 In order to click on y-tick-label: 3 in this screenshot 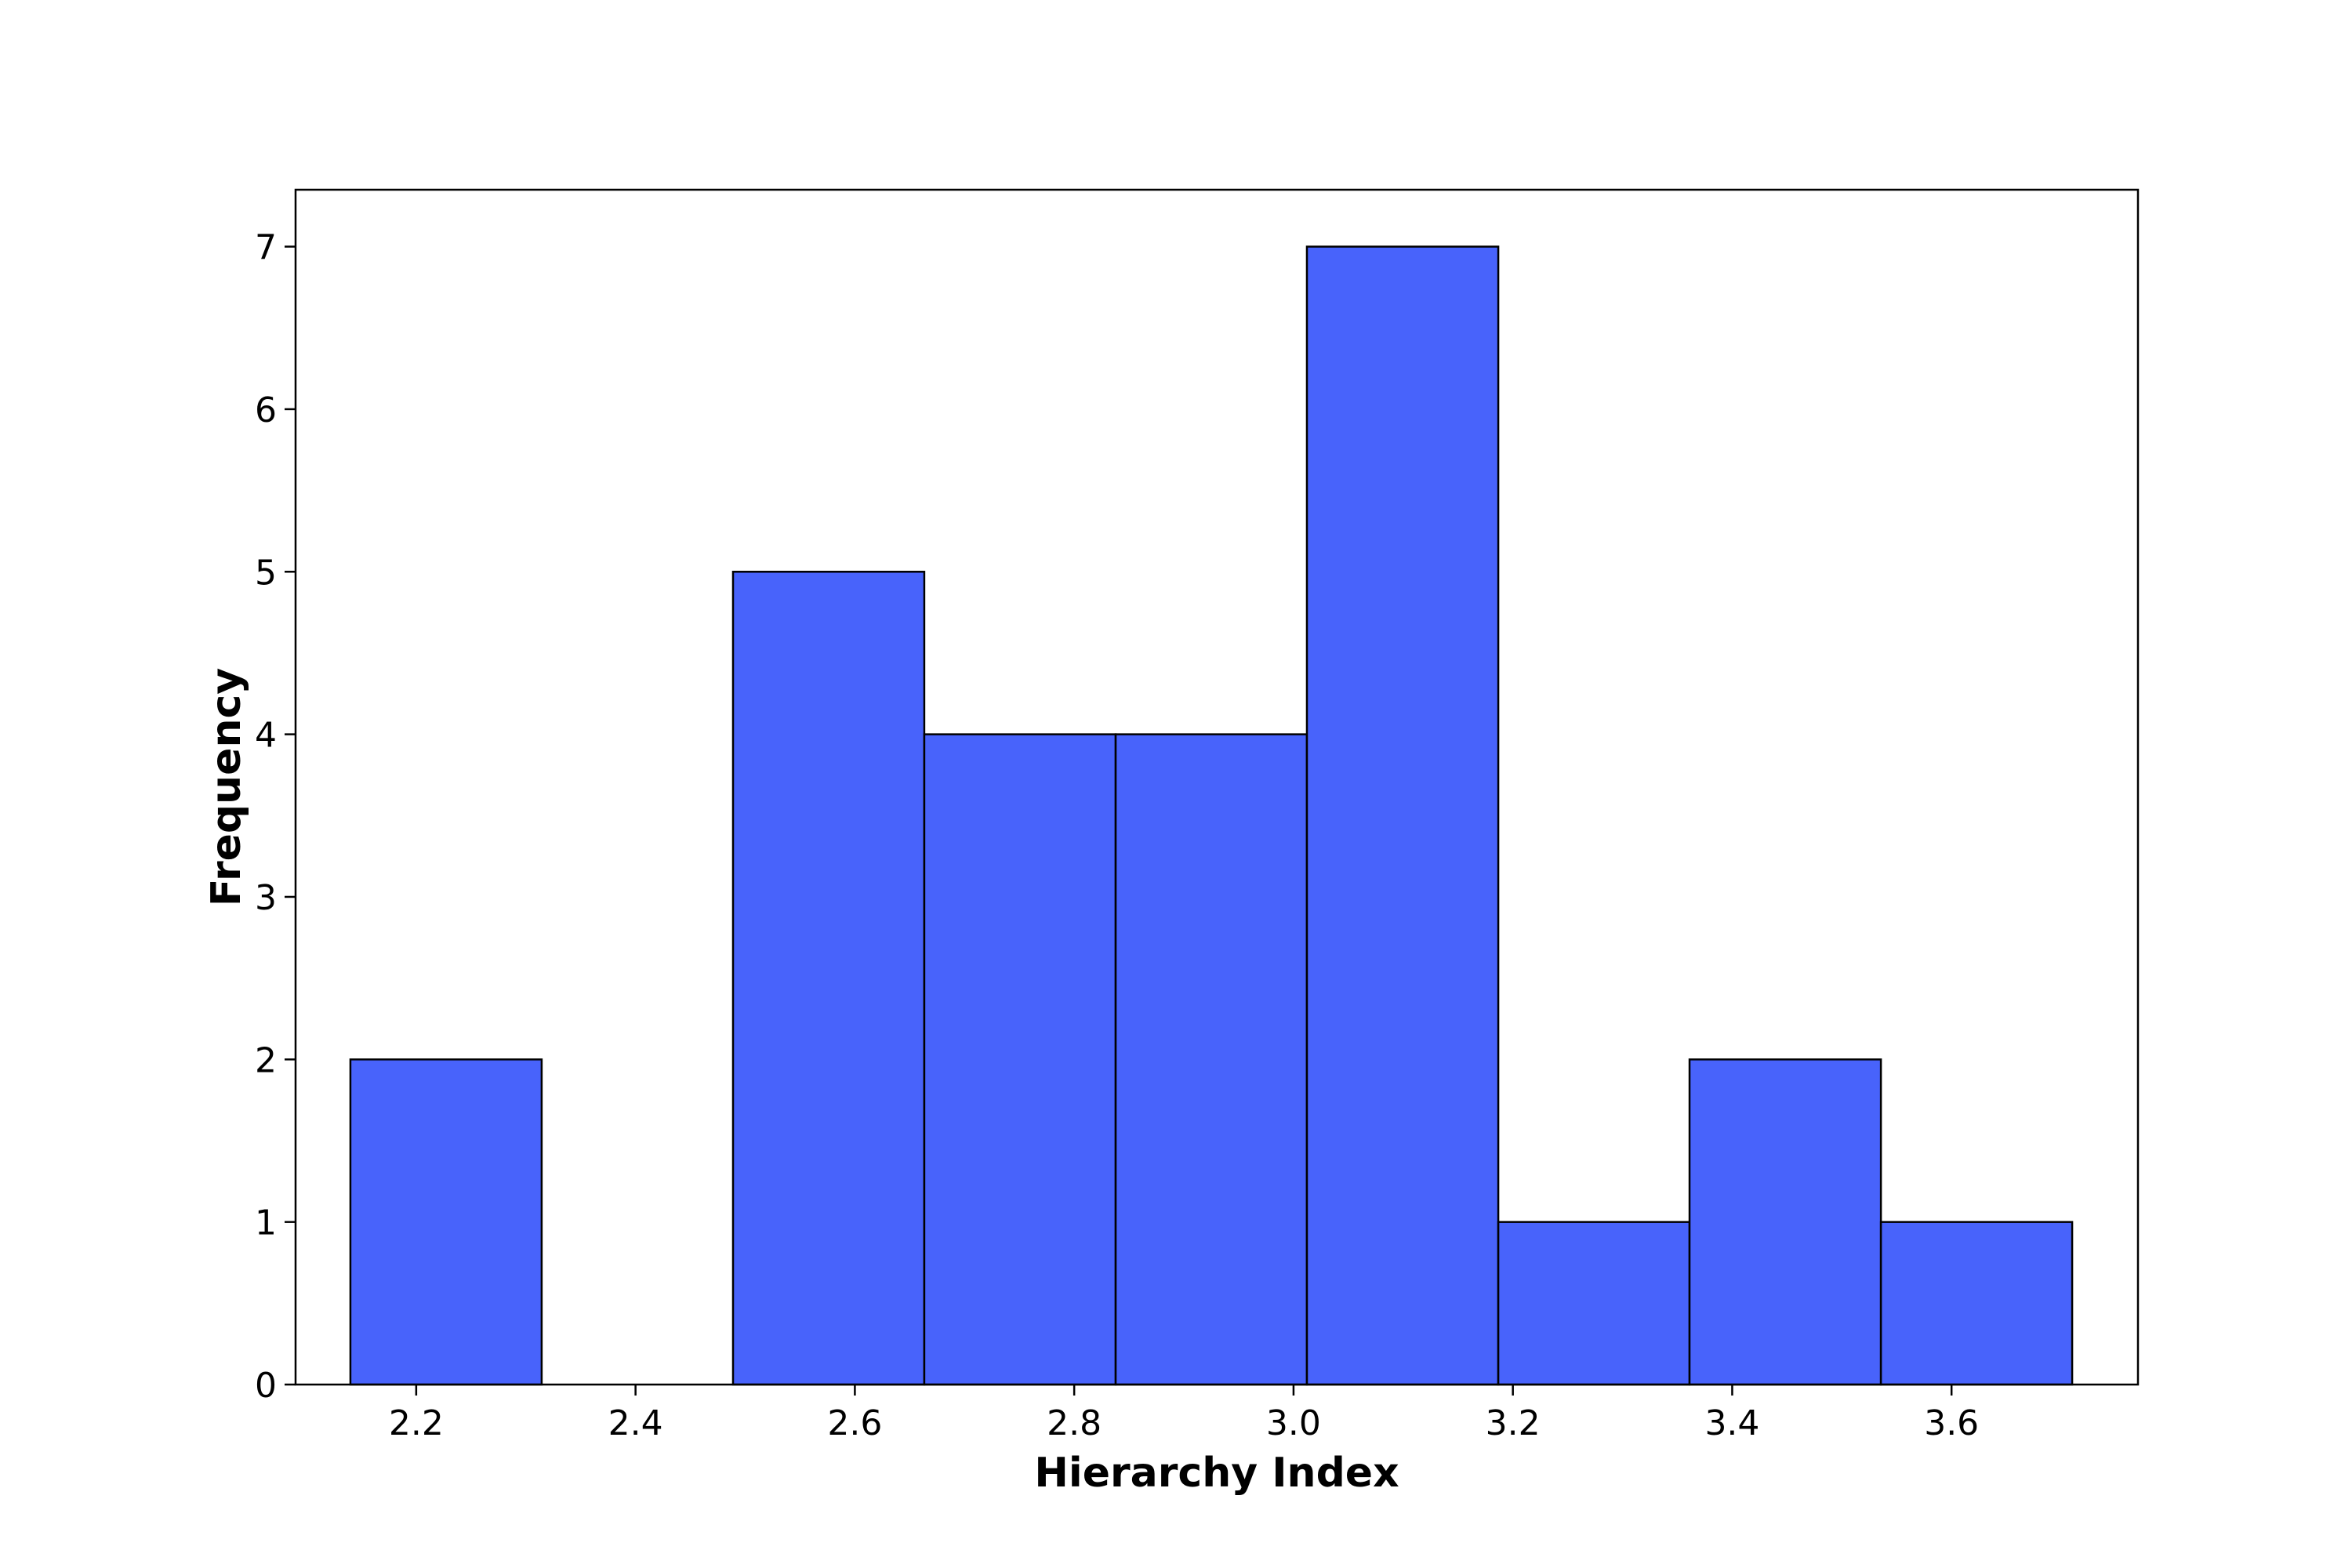, I will do `click(266, 898)`.